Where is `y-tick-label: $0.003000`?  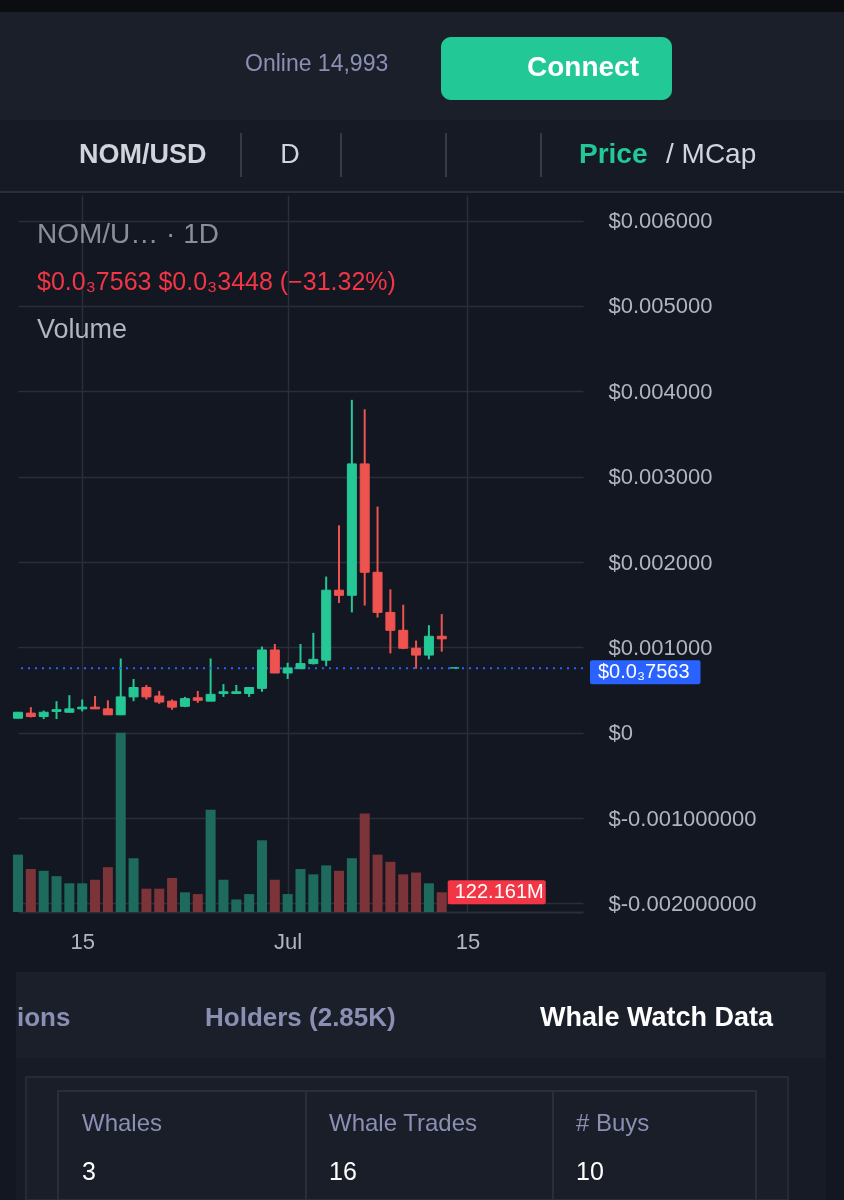
y-tick-label: $0.003000 is located at coordinates (660, 477).